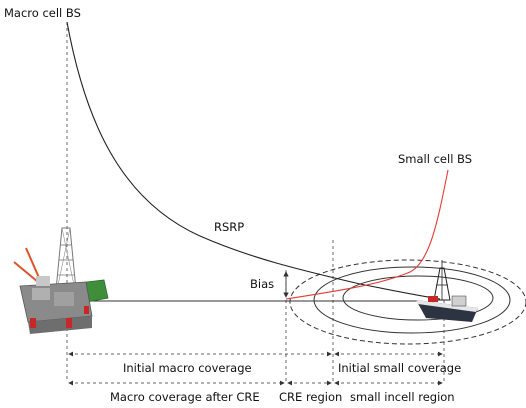 Image resolution: width=526 pixels, height=408 pixels. I want to click on small-incell-ellipse, so click(418, 298).